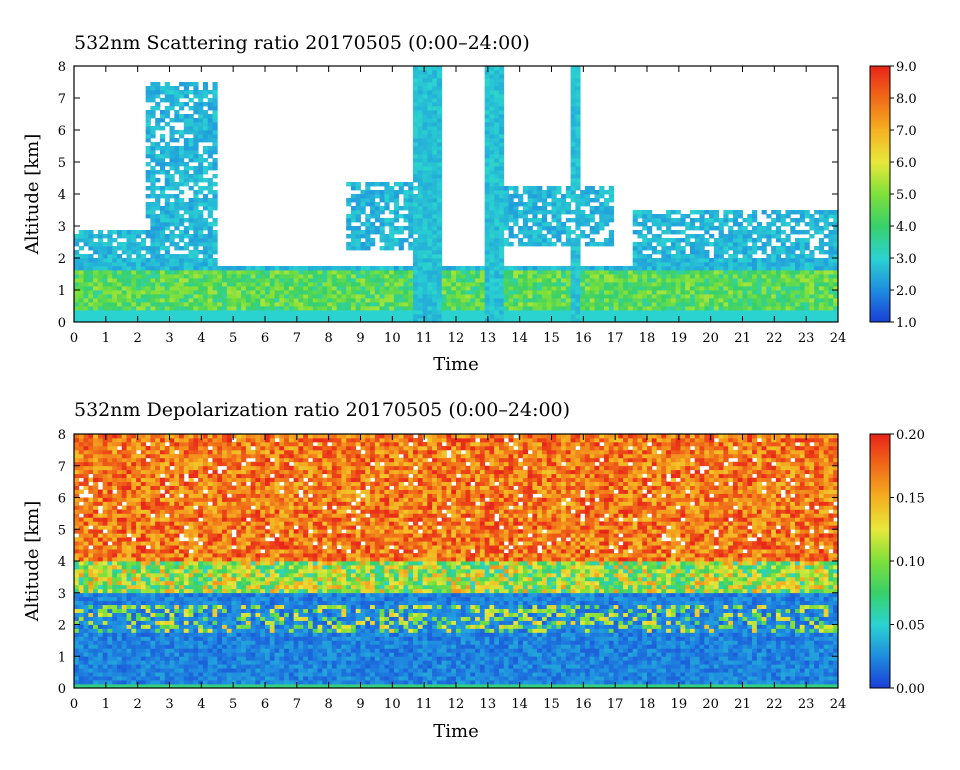  What do you see at coordinates (583, 338) in the screenshot?
I see `x-tick-label: 16` at bounding box center [583, 338].